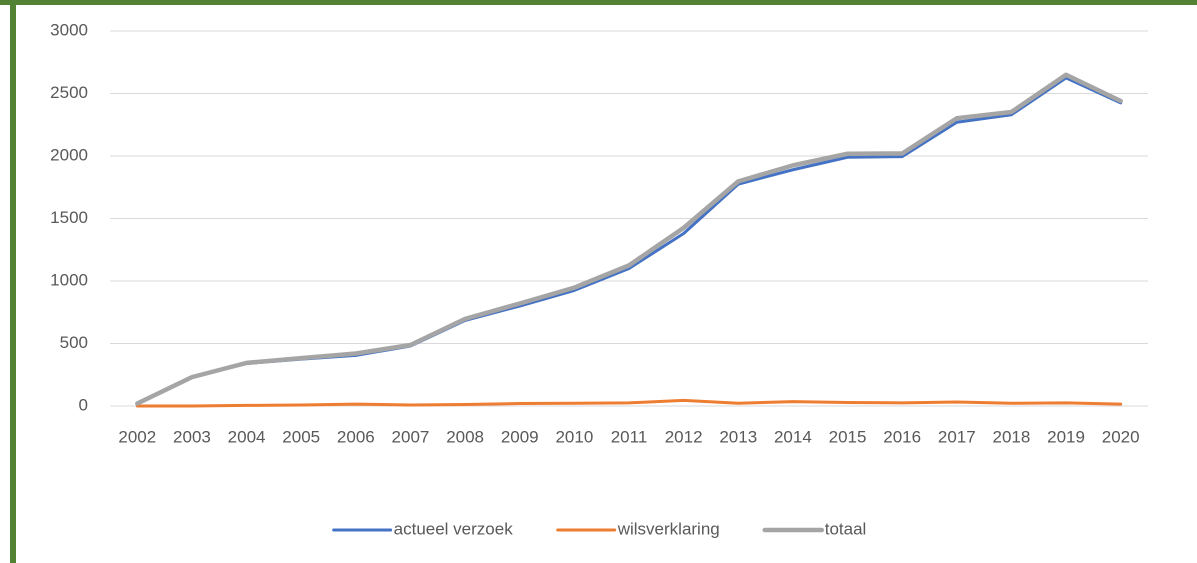 This screenshot has height=563, width=1197. I want to click on x-tick-label: 2002, so click(137, 436).